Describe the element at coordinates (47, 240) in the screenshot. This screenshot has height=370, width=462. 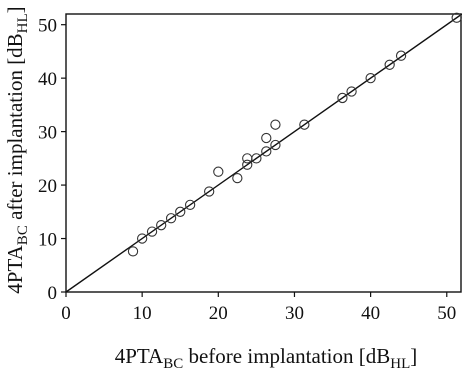
I see `y-tick-label: 10` at that location.